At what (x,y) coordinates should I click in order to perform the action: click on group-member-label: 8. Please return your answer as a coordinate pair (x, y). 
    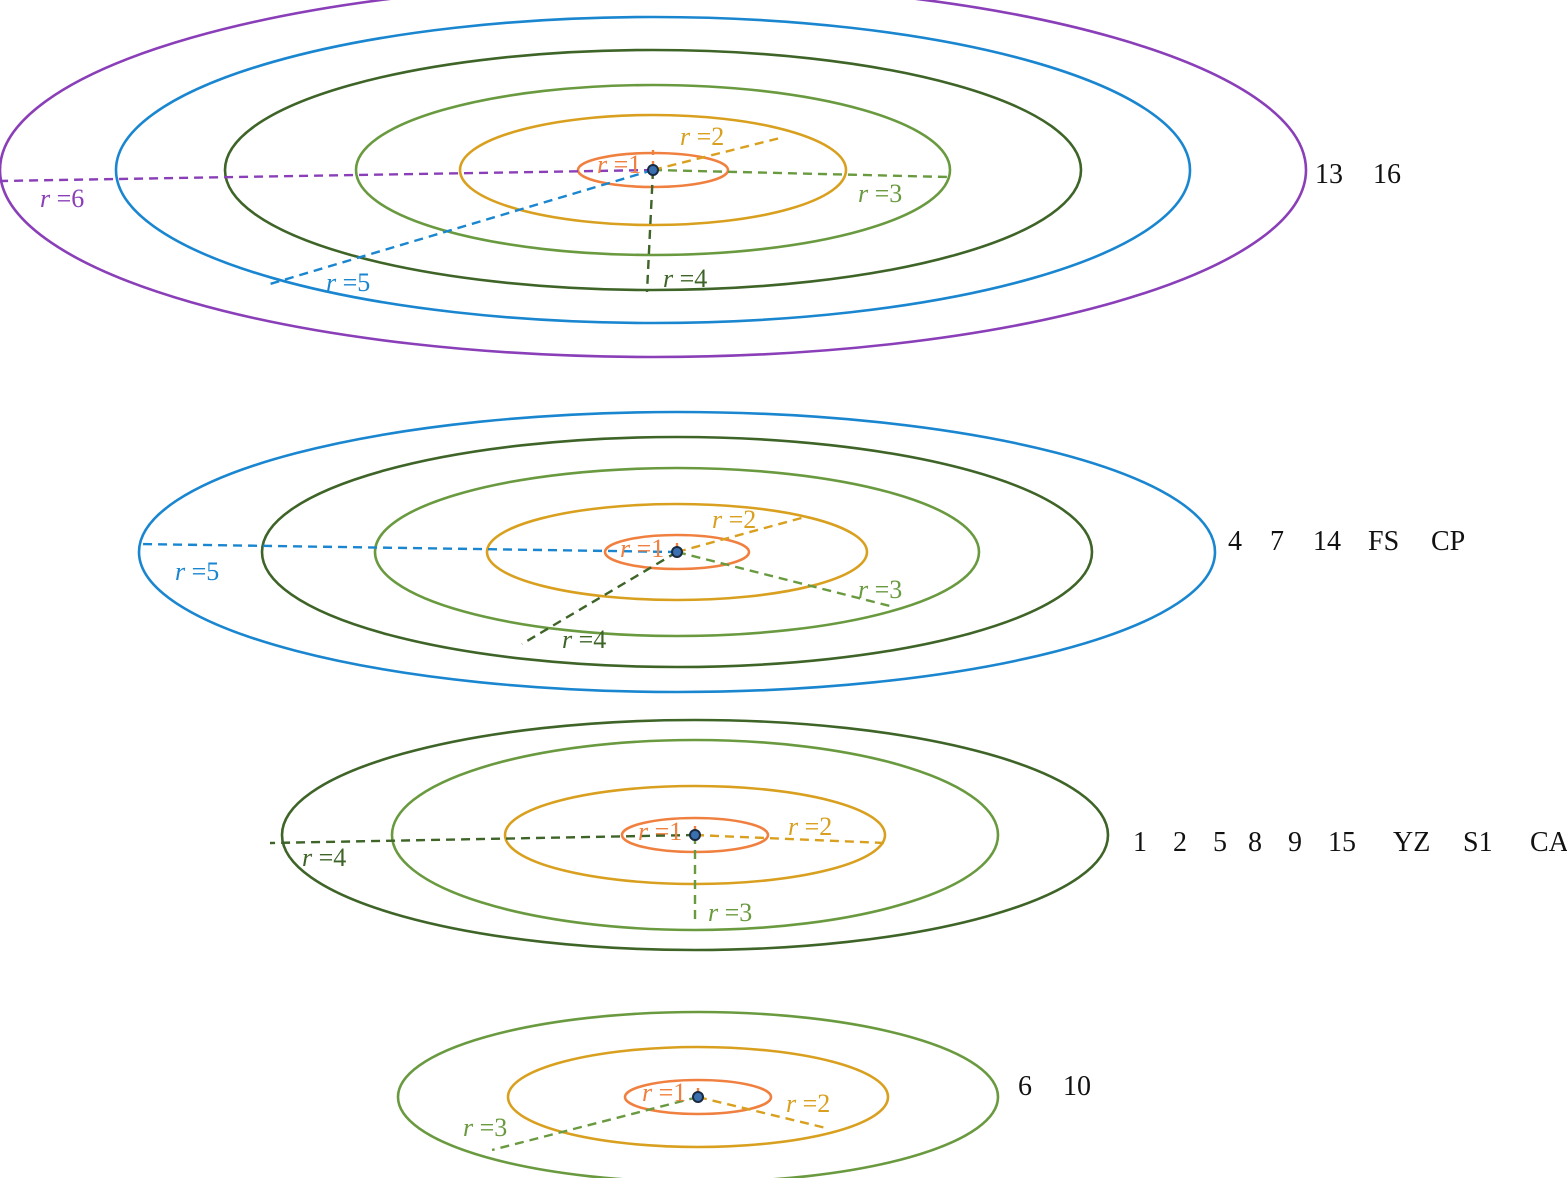
    Looking at the image, I should click on (1255, 842).